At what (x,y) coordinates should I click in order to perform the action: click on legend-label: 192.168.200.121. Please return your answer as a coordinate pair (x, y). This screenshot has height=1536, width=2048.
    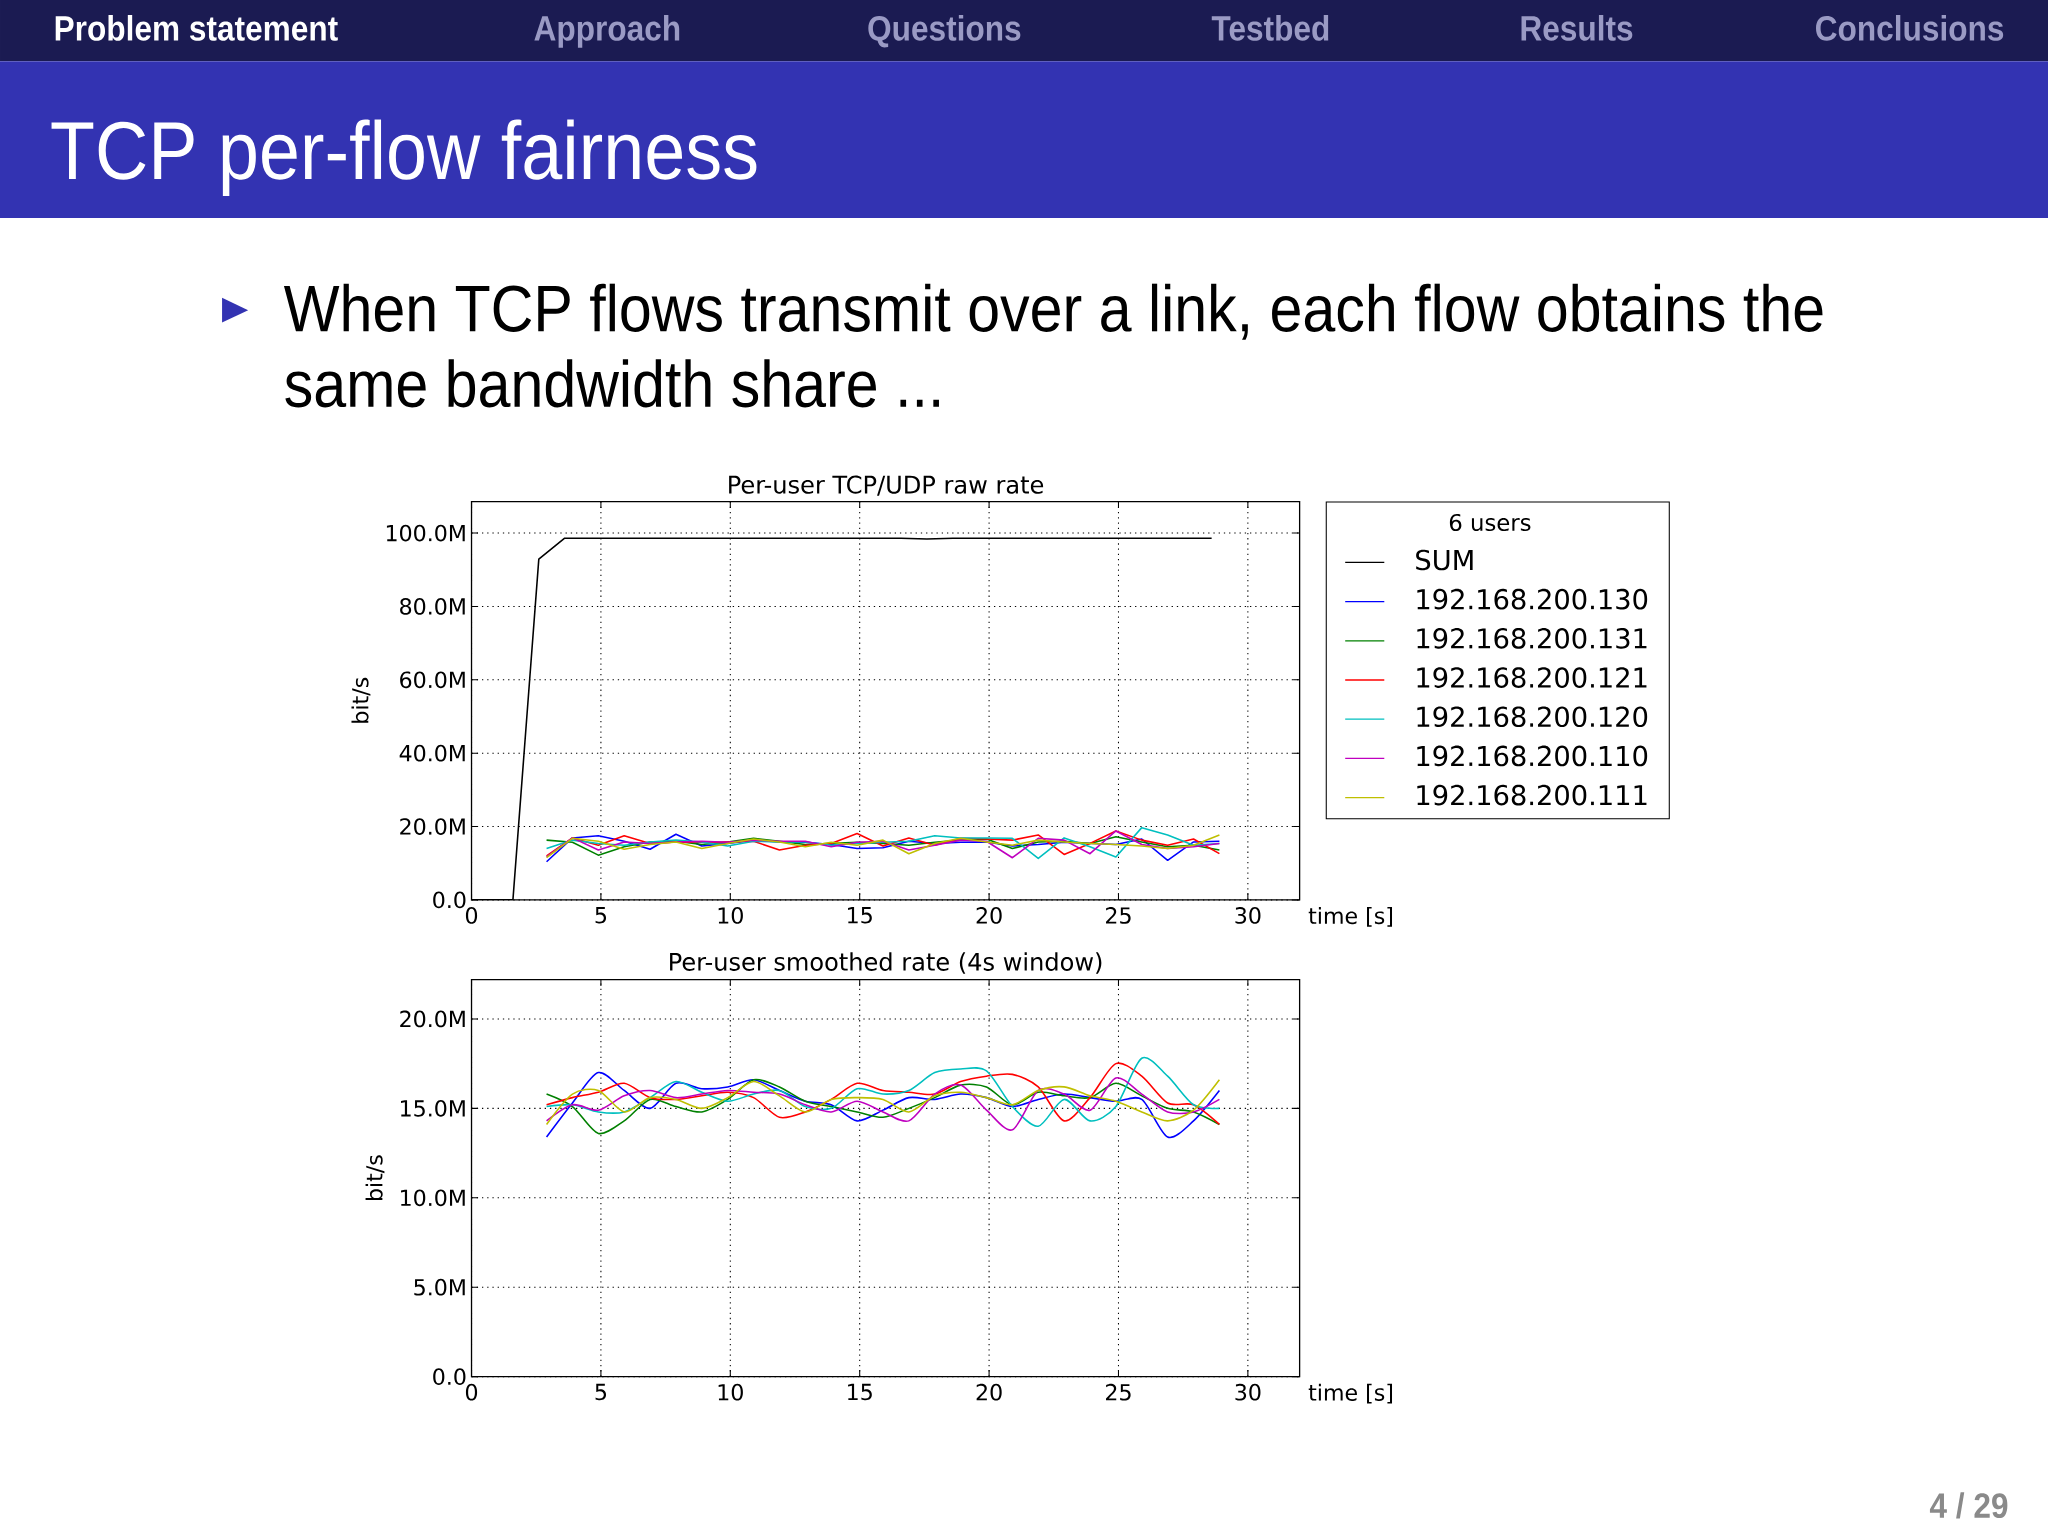
    Looking at the image, I should click on (1532, 677).